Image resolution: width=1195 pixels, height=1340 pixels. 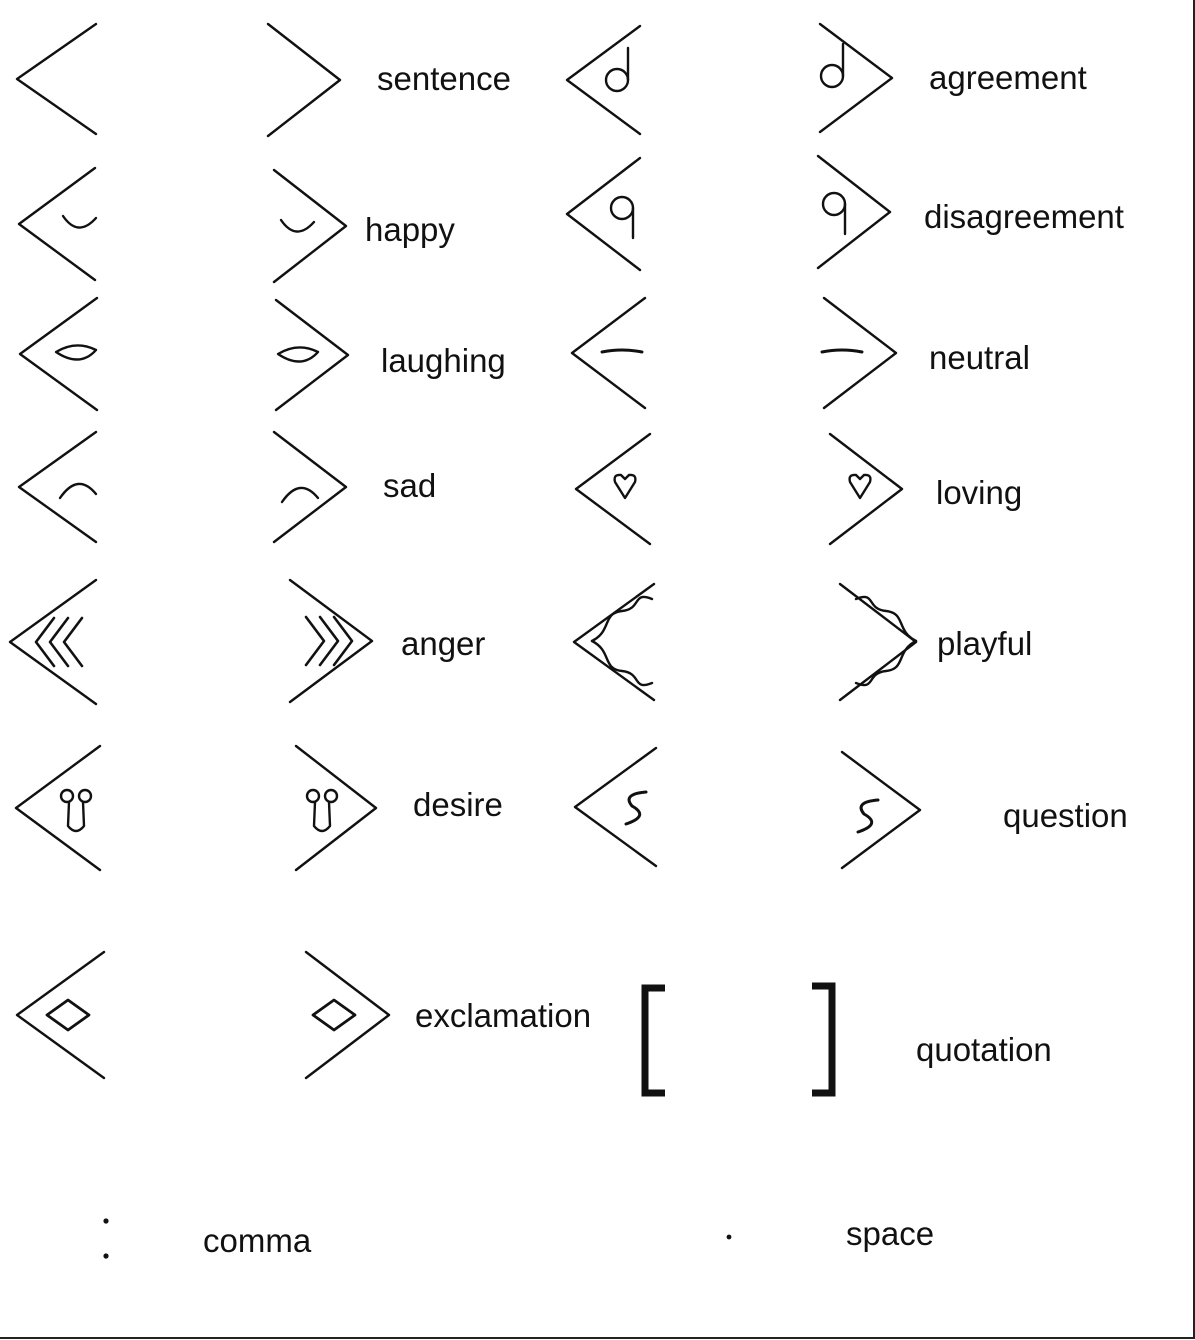 I want to click on laughing-glyph-right, so click(x=312, y=355).